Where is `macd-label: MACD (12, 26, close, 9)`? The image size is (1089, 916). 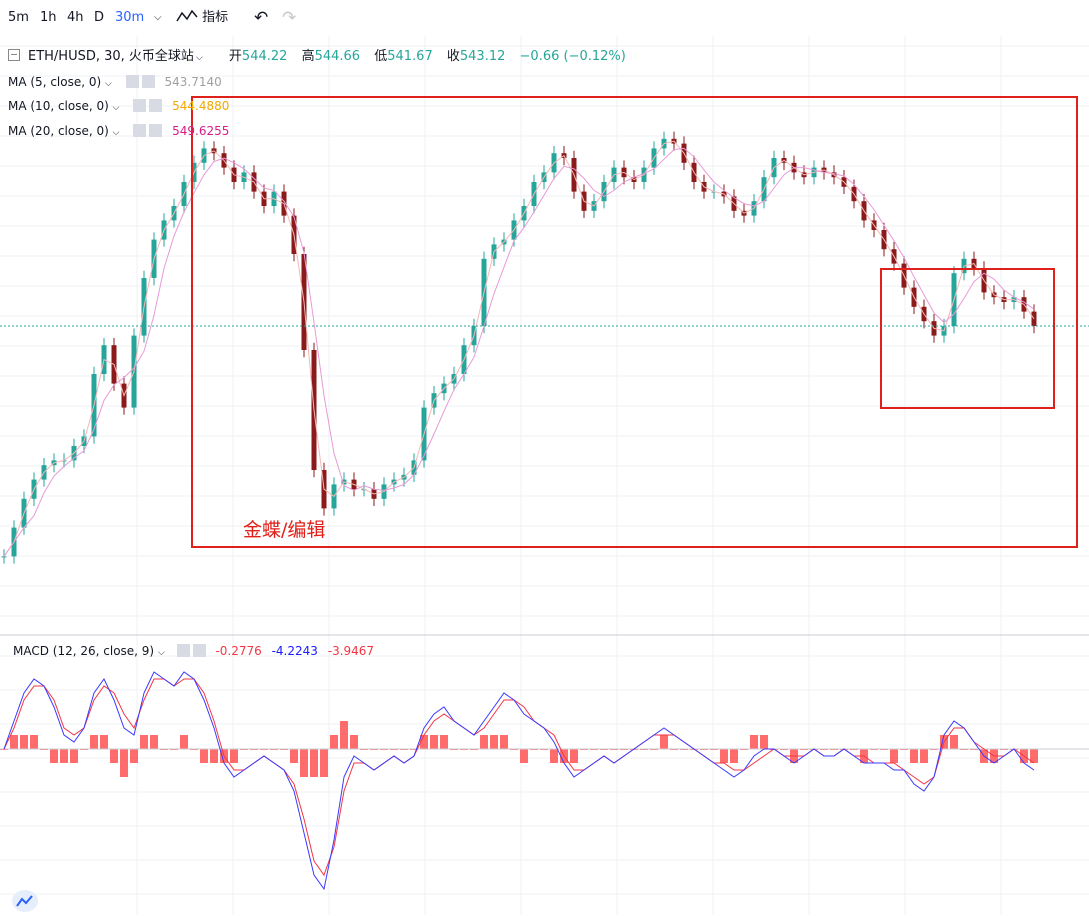
macd-label: MACD (12, 26, close, 9) is located at coordinates (84, 651).